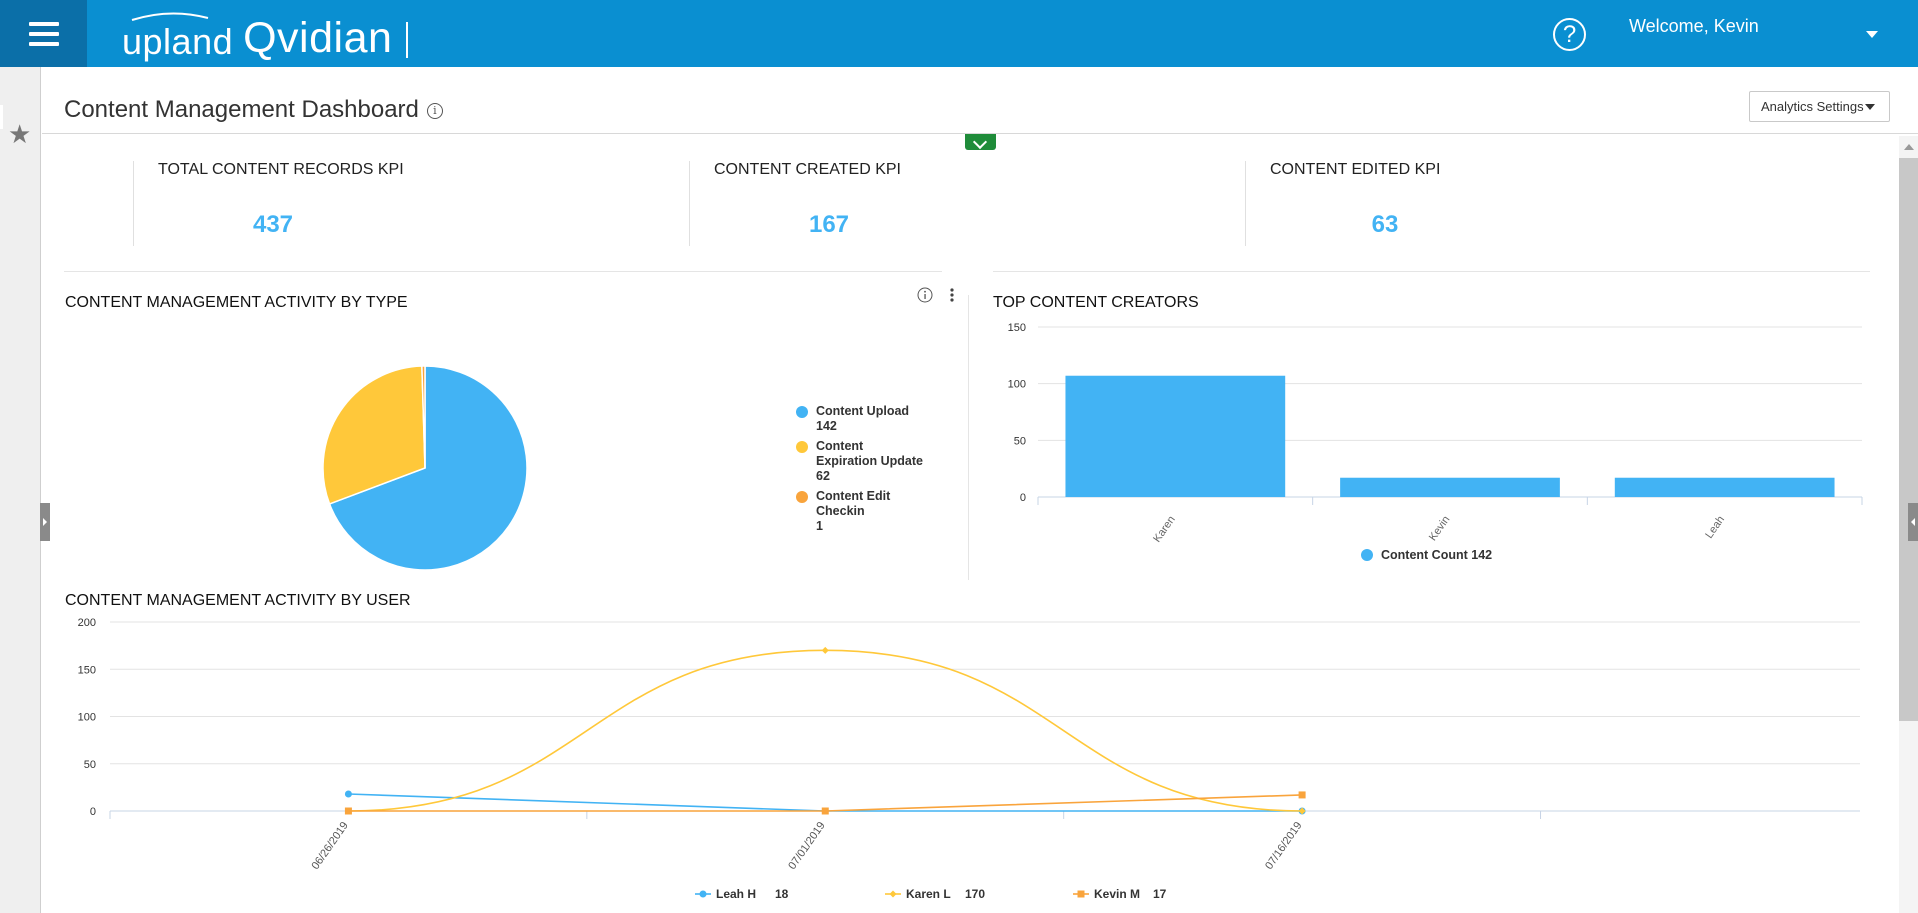 The height and width of the screenshot is (913, 1918). I want to click on panel-more-options-icon, so click(952, 295).